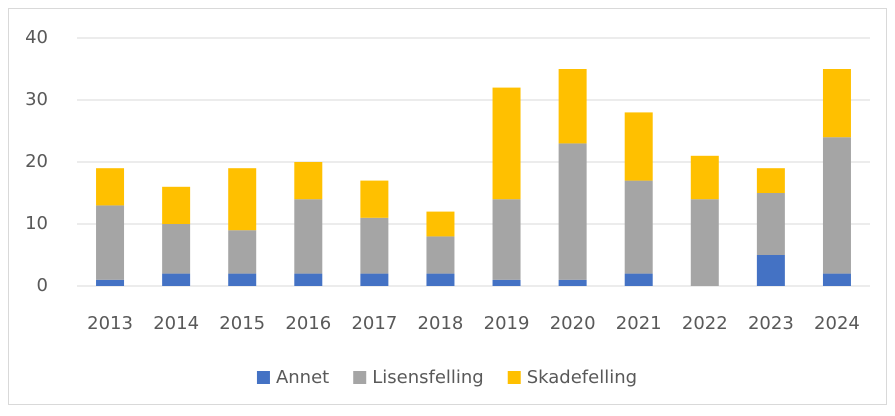  Describe the element at coordinates (302, 377) in the screenshot. I see `legend-label: Annet` at that location.